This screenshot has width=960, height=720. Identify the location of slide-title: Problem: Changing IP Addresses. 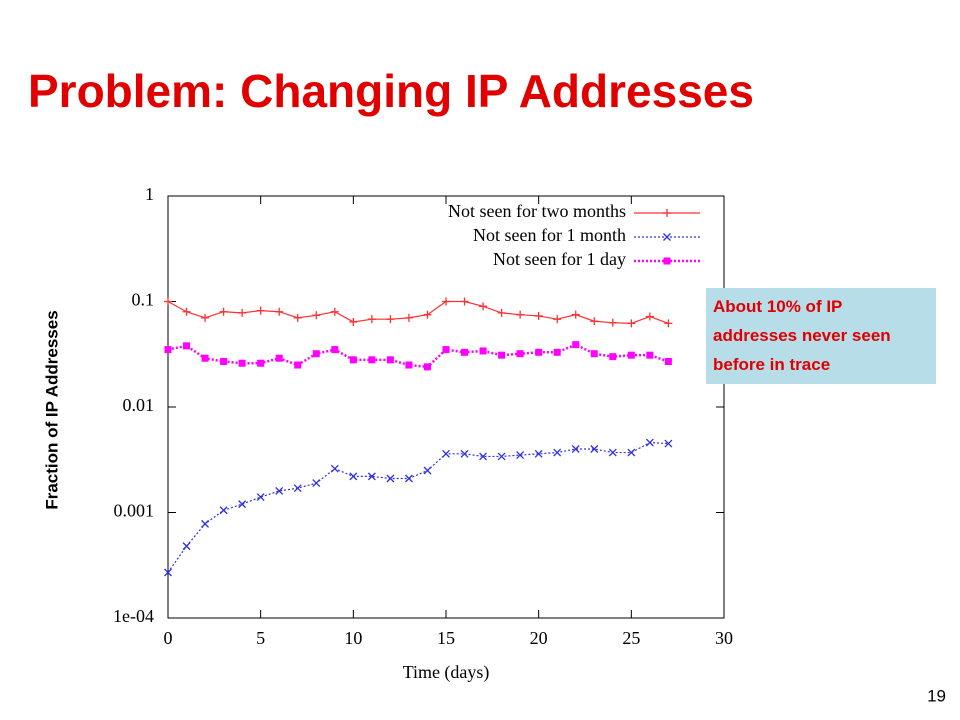
(391, 91).